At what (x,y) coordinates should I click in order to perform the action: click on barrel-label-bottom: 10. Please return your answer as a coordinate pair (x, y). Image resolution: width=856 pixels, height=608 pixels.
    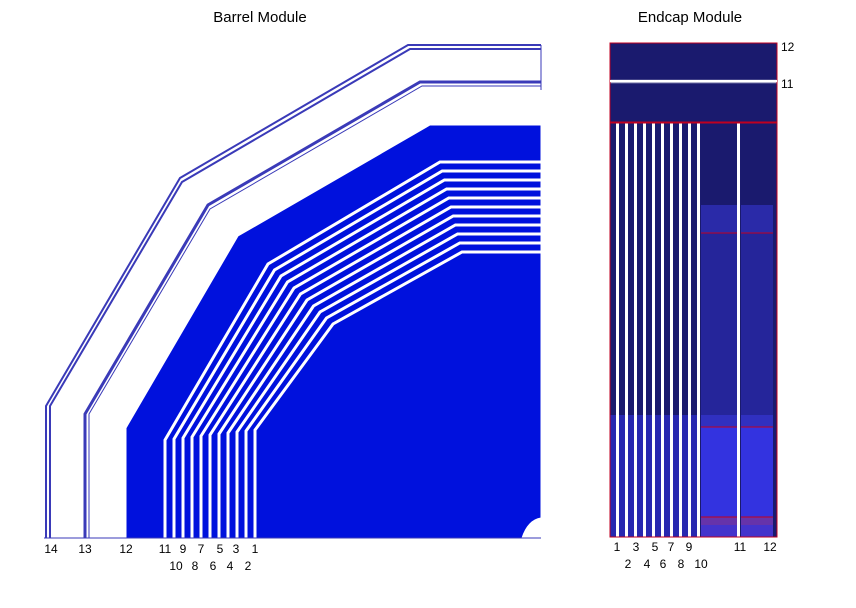
    Looking at the image, I should click on (176, 566).